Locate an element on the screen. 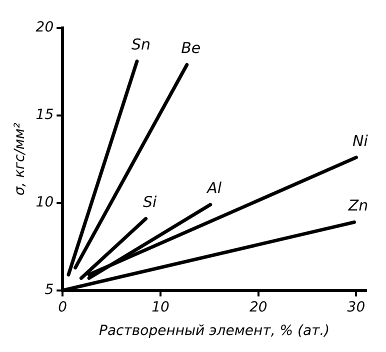 The height and width of the screenshot is (352, 386). y-axis-title: σ, кгс/мм² is located at coordinates (20, 159).